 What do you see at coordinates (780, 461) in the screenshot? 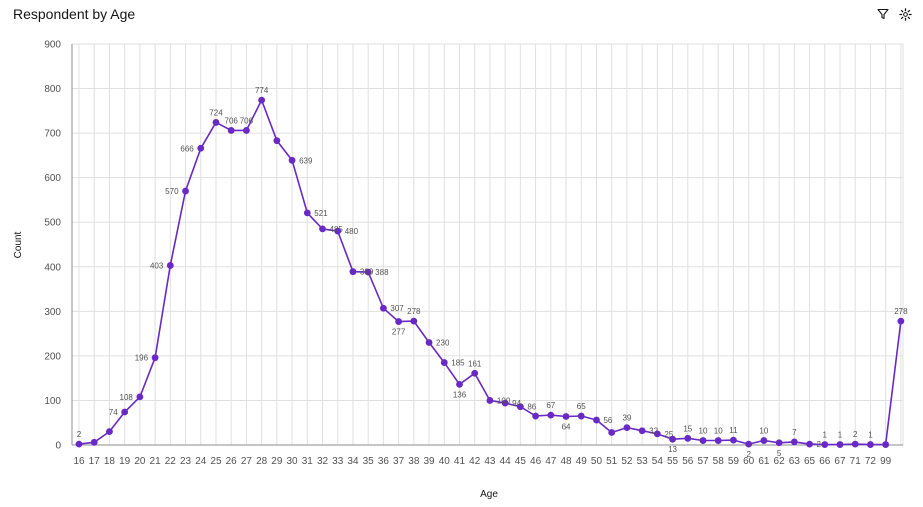
I see `x-tick-label: 62` at bounding box center [780, 461].